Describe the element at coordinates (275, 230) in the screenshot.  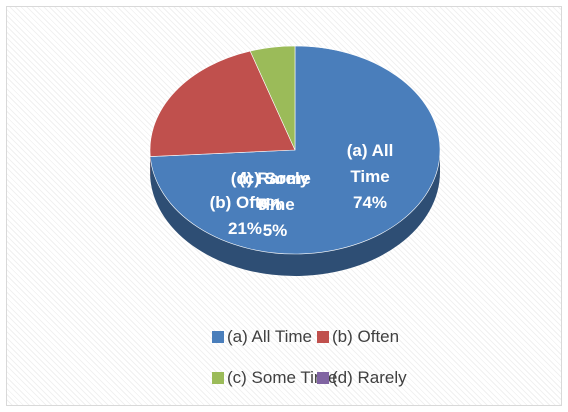
I see `label-value: 5%` at that location.